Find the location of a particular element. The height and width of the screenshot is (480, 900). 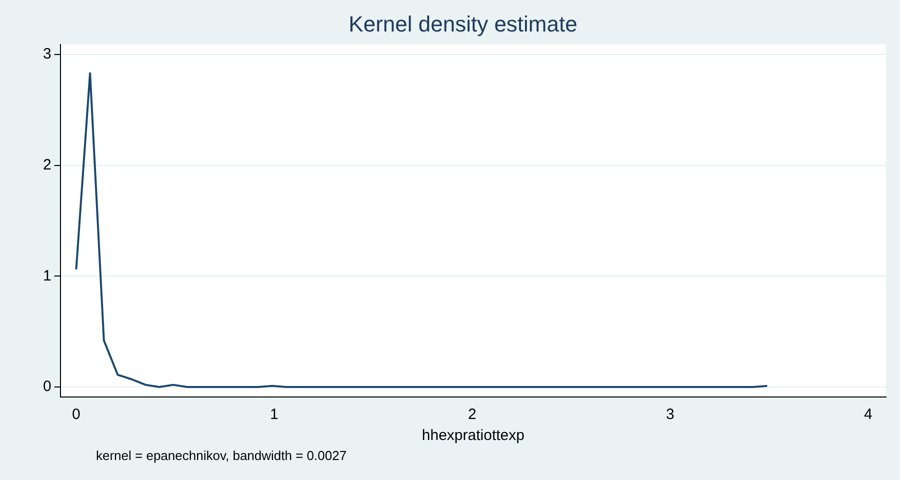

text: kernel = epanechnikov, bandwidth = 0.0027 is located at coordinates (221, 455).